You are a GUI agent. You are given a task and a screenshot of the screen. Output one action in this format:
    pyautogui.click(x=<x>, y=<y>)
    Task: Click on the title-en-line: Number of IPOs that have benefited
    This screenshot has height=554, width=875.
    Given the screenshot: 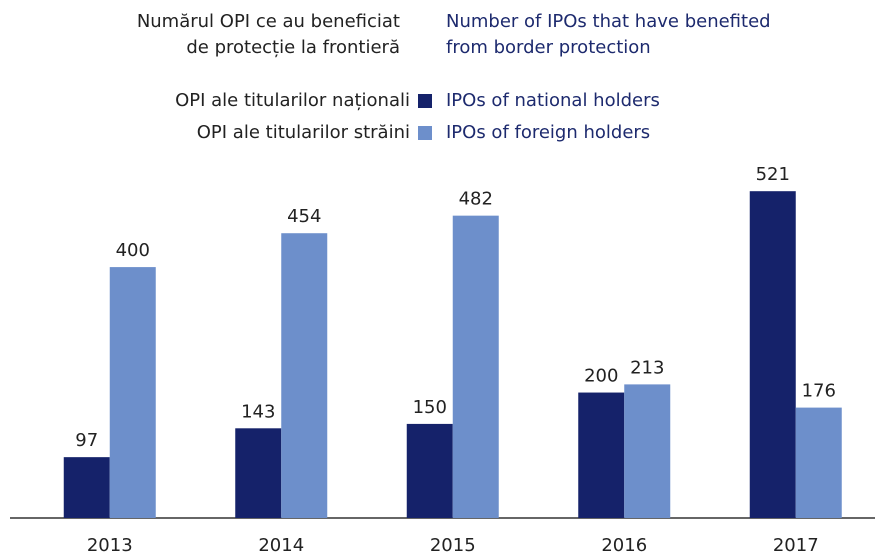 What is the action you would take?
    pyautogui.click(x=608, y=21)
    